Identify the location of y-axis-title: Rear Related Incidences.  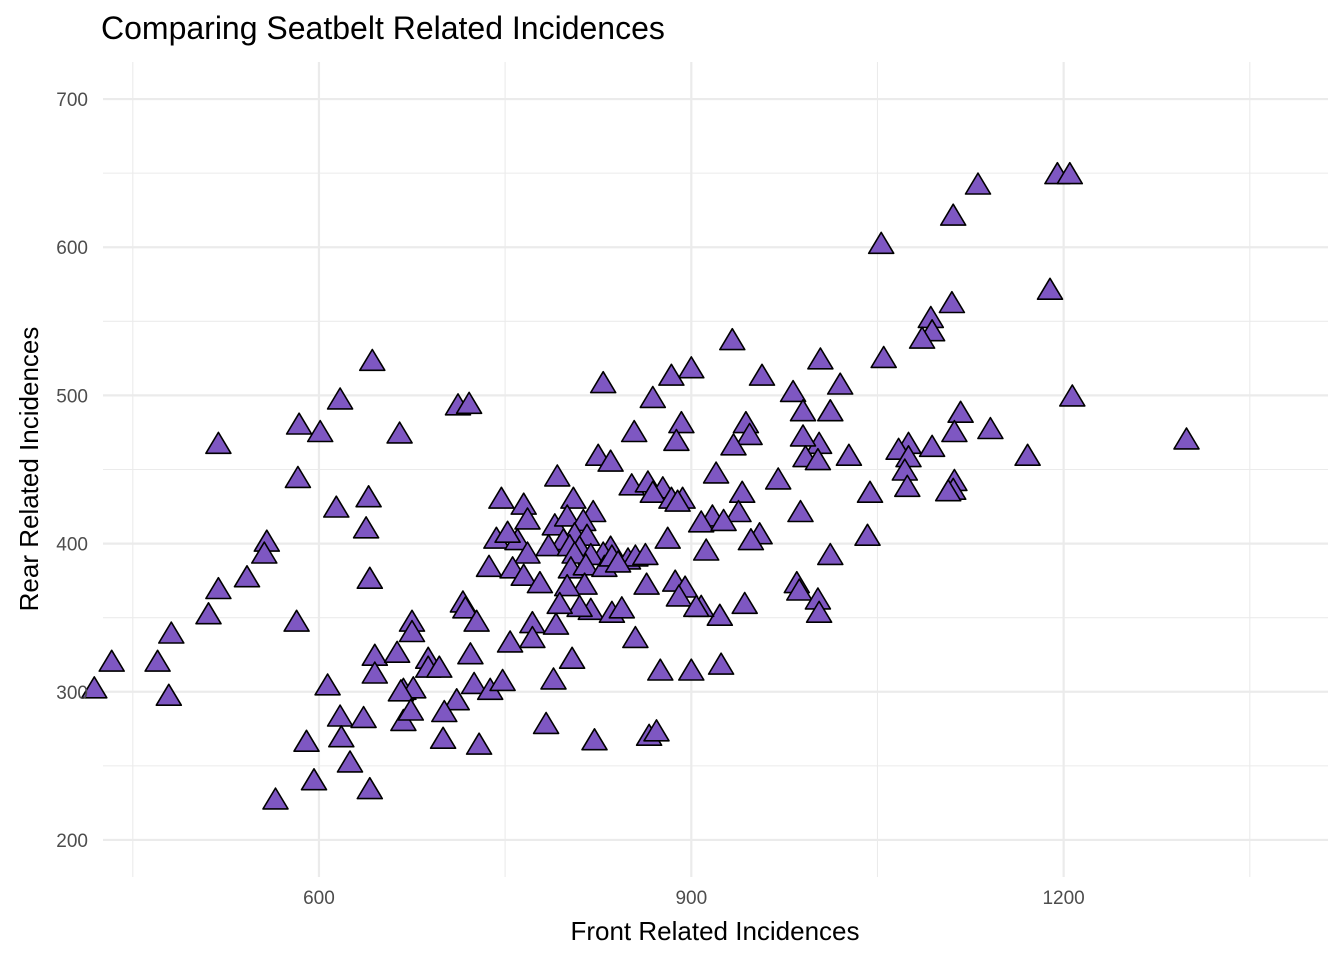
(29, 469).